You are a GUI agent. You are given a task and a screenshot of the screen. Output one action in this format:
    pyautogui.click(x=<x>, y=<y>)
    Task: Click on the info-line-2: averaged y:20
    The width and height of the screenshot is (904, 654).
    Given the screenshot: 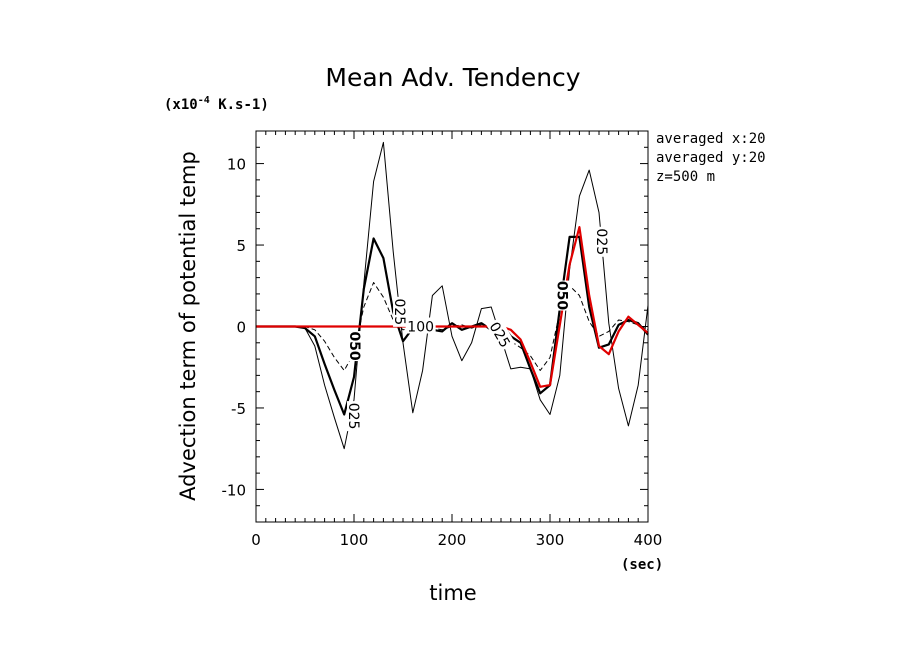 What is the action you would take?
    pyautogui.click(x=711, y=158)
    